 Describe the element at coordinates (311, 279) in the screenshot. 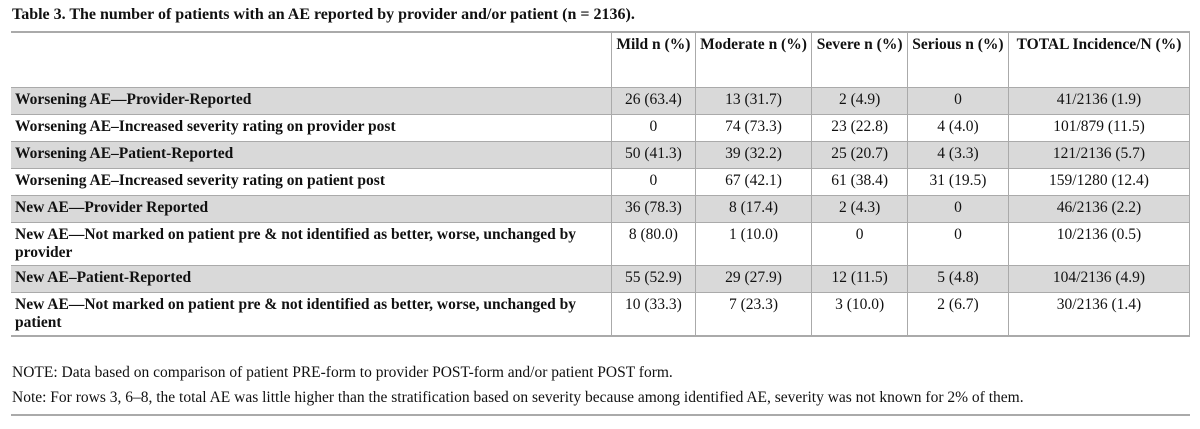

I see `row-label: New AE–Patient-Reported` at that location.